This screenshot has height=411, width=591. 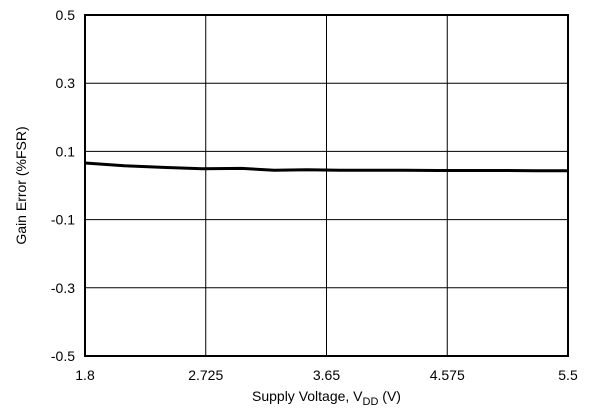 I want to click on x-axis-title-subscript: DD, so click(x=371, y=402).